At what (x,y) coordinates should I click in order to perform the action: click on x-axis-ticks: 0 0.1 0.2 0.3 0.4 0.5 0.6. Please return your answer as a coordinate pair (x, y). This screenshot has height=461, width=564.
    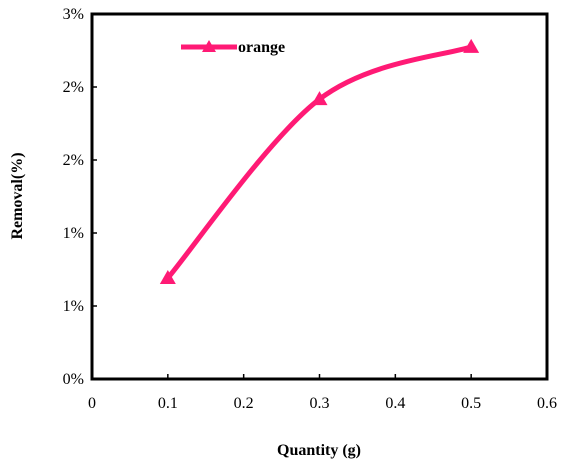
    Looking at the image, I should click on (322, 393).